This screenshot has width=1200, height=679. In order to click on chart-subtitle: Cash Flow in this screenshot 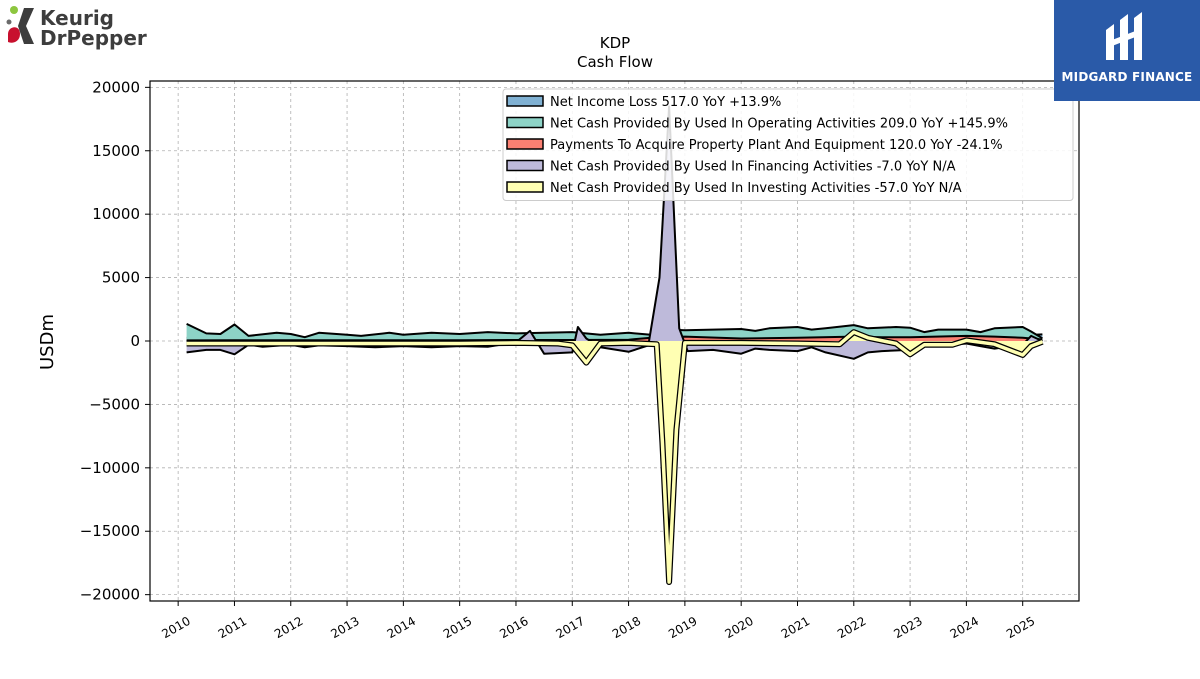, I will do `click(615, 62)`.